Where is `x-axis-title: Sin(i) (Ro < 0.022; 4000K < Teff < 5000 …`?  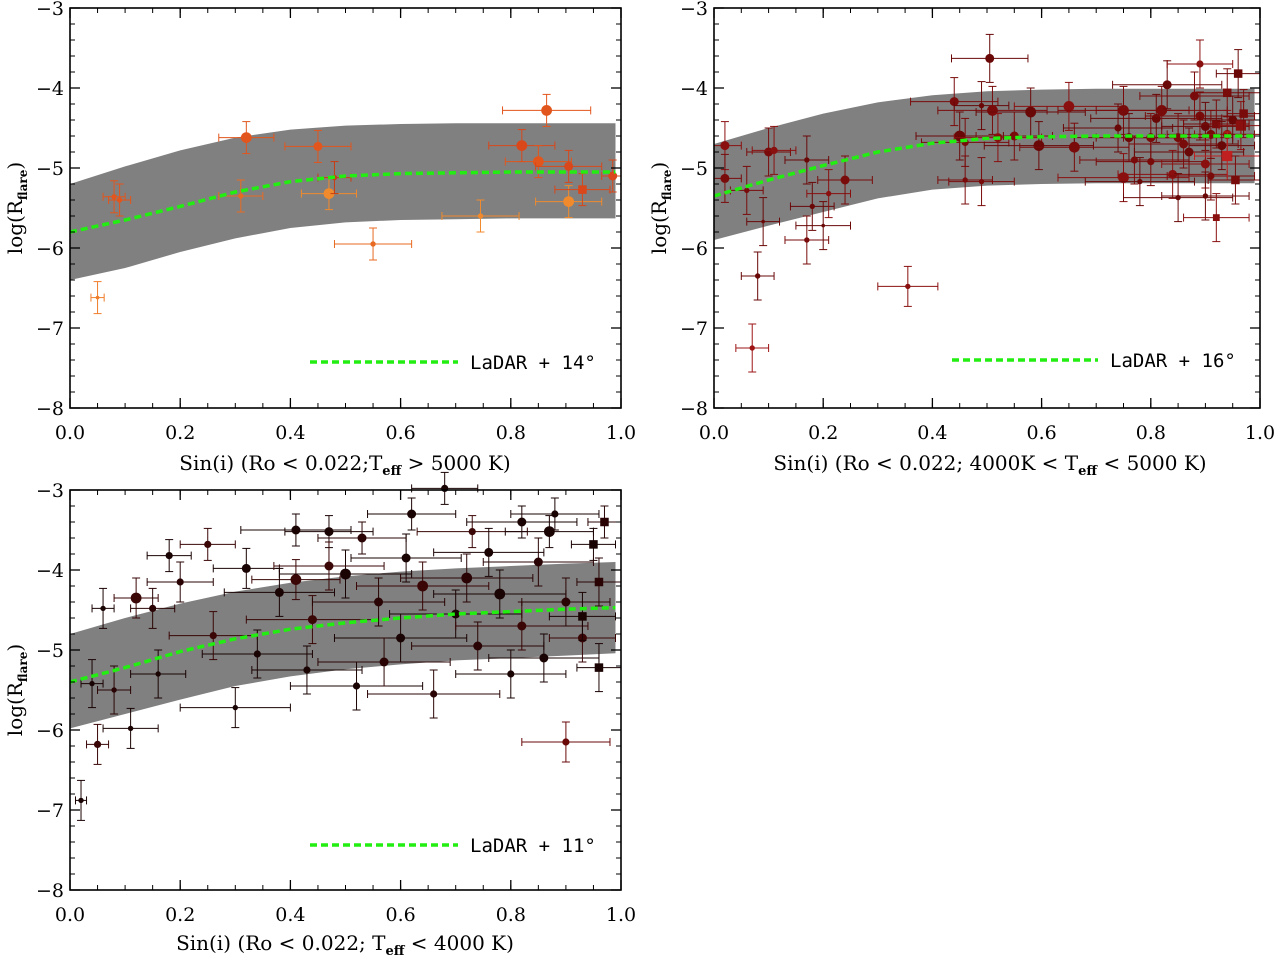
x-axis-title: Sin(i) (Ro < 0.022; 4000K < Teff < 5000 … is located at coordinates (989, 465).